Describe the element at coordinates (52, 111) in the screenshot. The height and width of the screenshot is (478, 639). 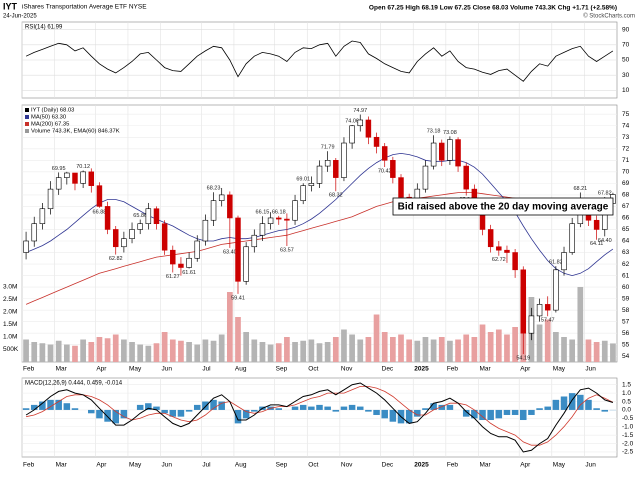
I see `legend-entry: IYT (Daily) 68.03` at that location.